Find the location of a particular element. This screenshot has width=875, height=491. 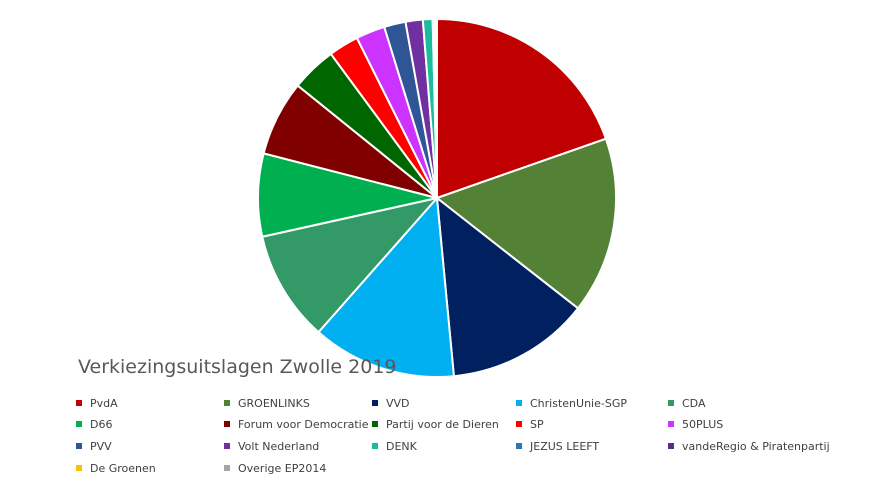

legend-item: De Groenen is located at coordinates (116, 468).